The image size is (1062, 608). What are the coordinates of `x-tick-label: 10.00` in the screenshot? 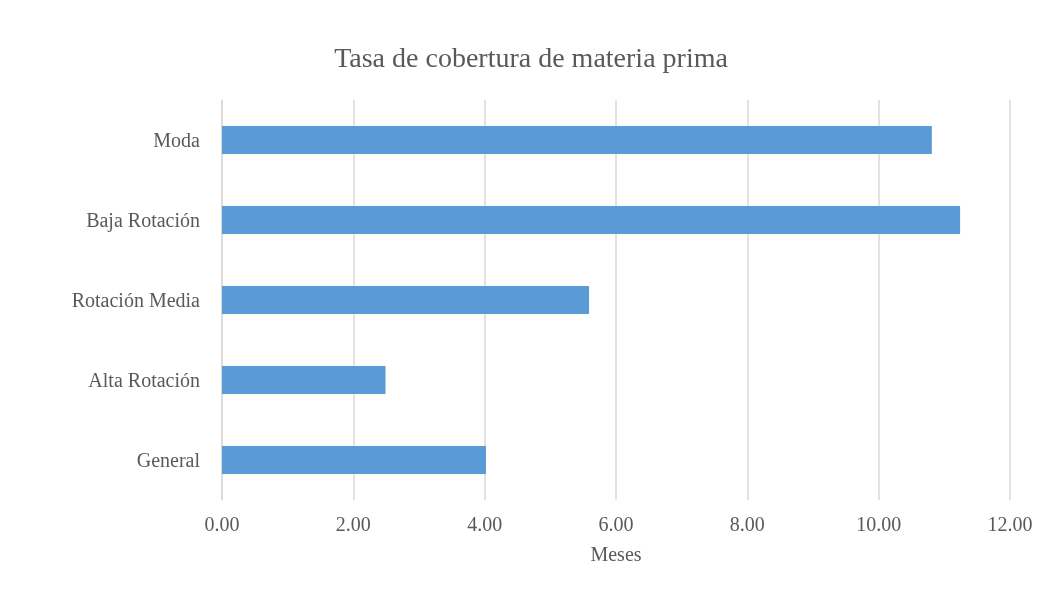 It's located at (879, 524).